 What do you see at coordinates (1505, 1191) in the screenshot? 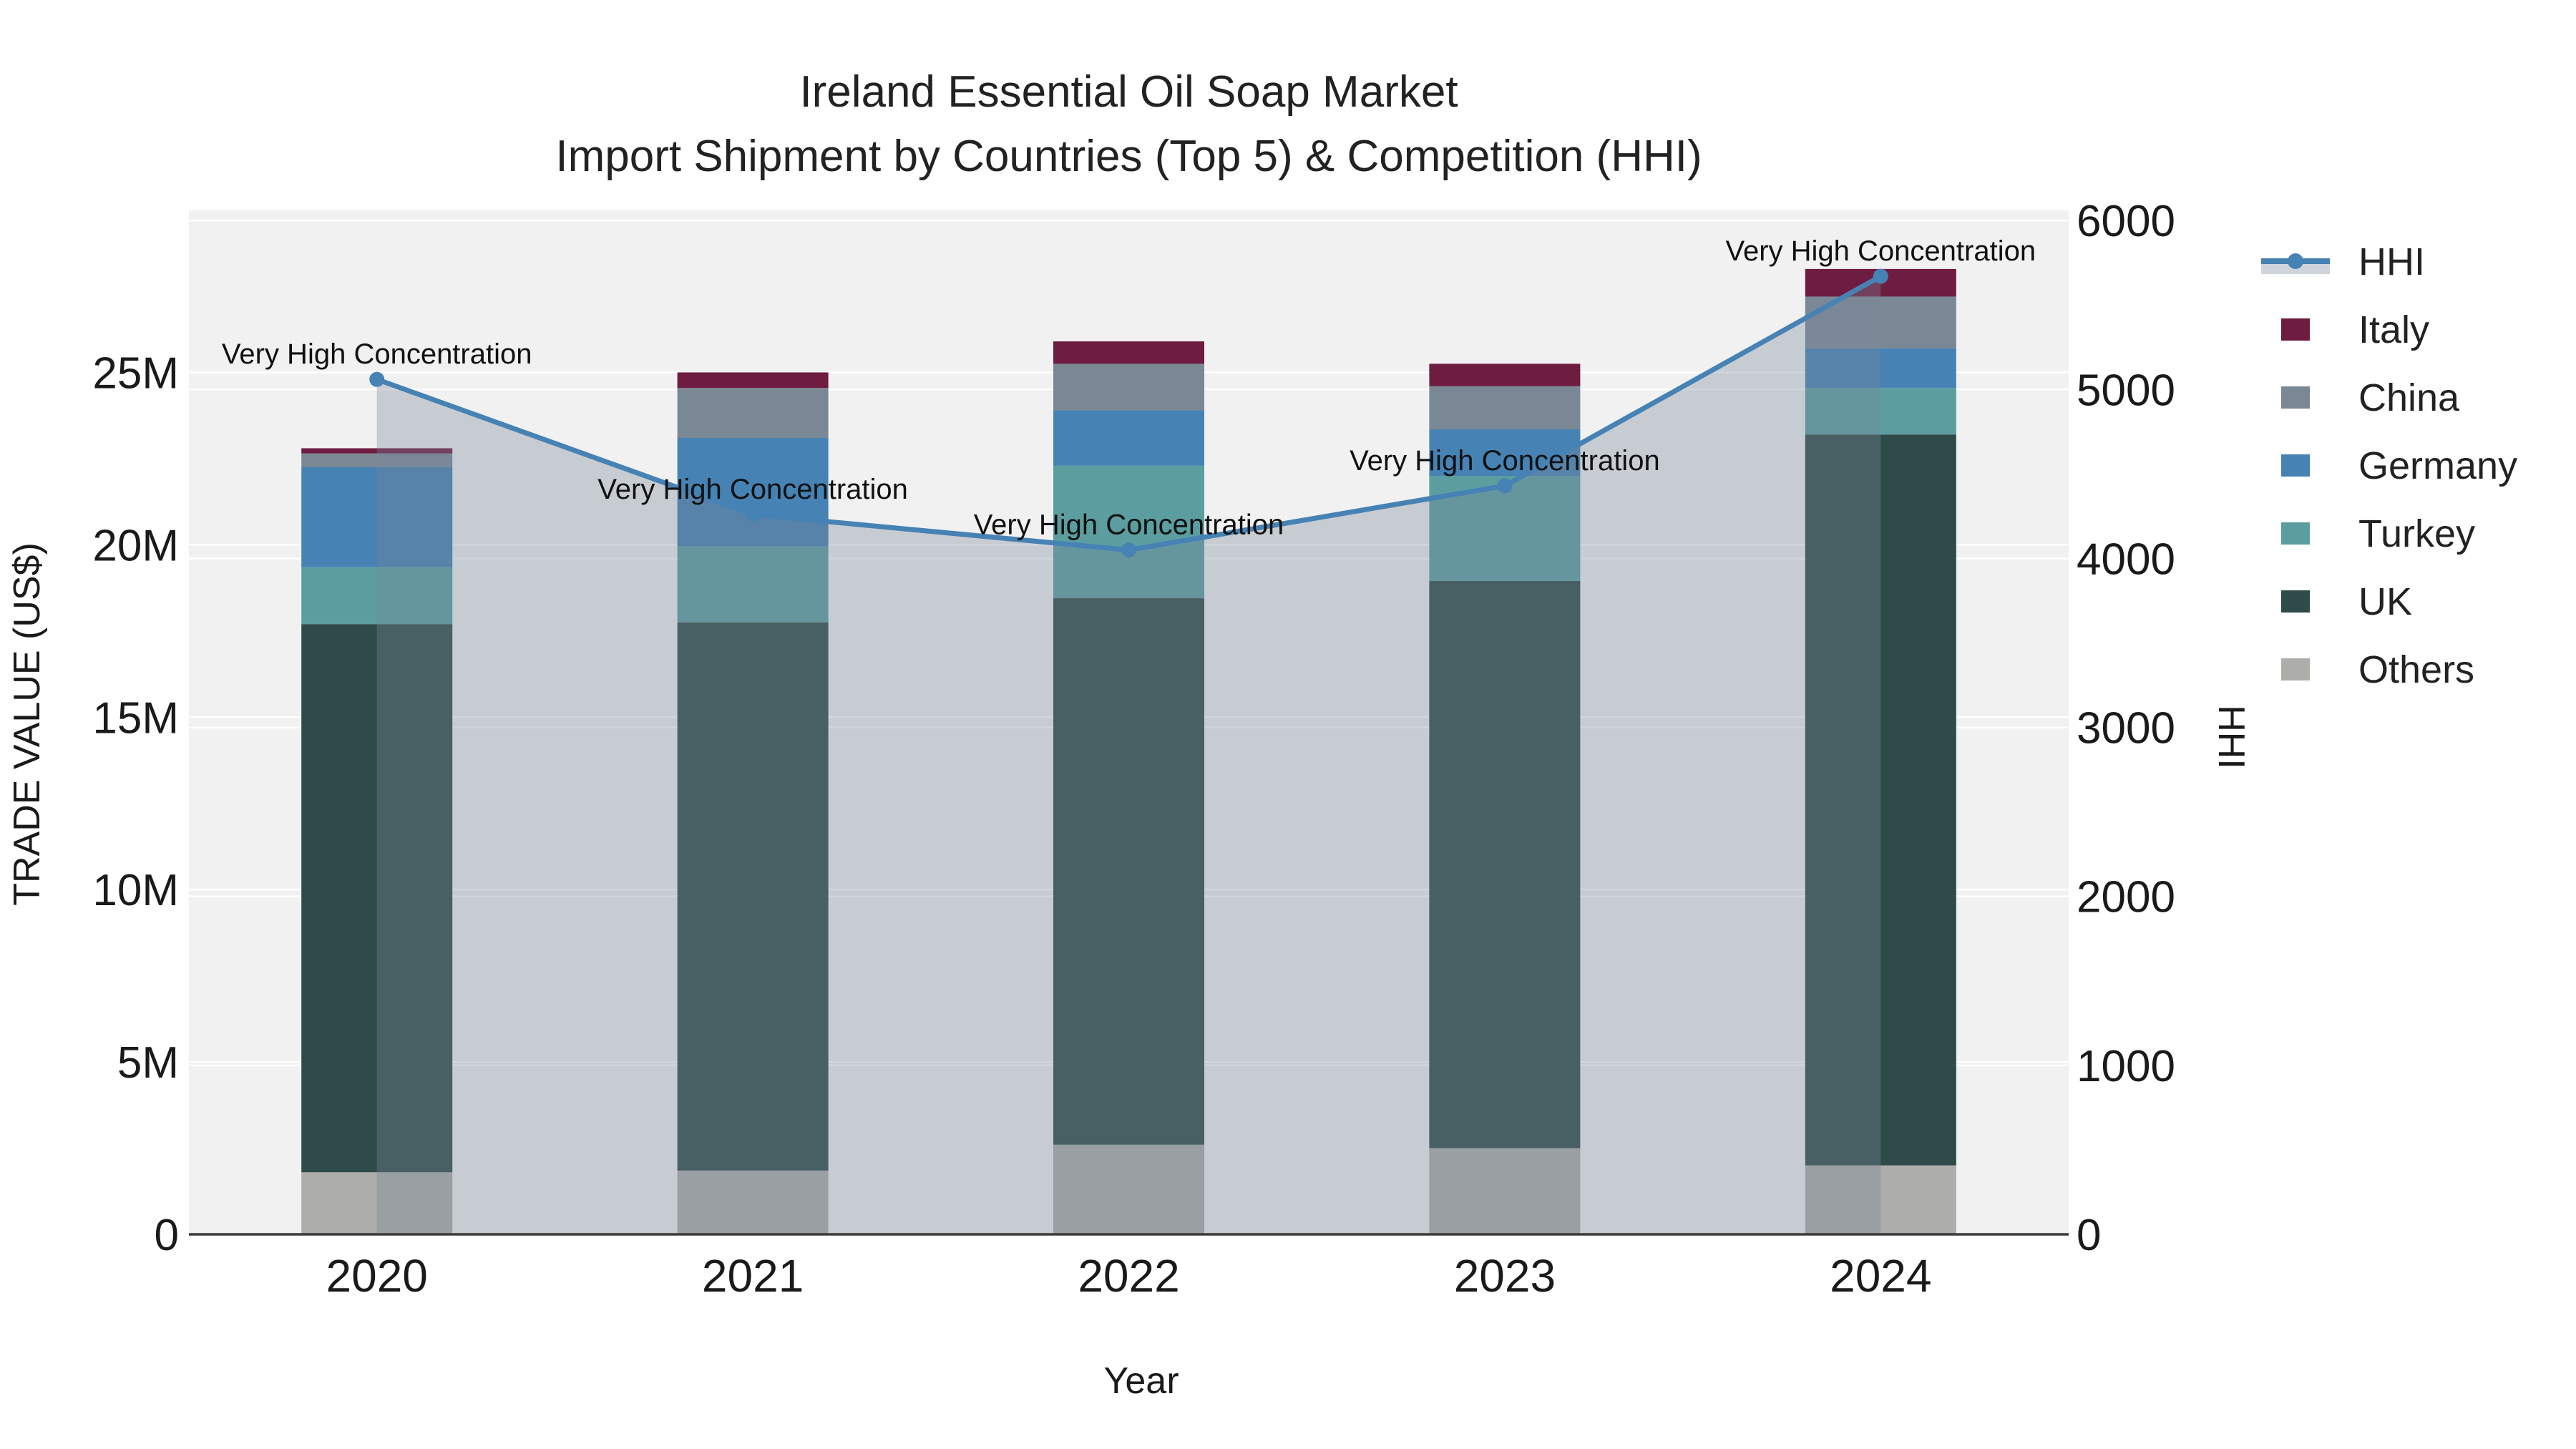
I see `bar-2023-others` at bounding box center [1505, 1191].